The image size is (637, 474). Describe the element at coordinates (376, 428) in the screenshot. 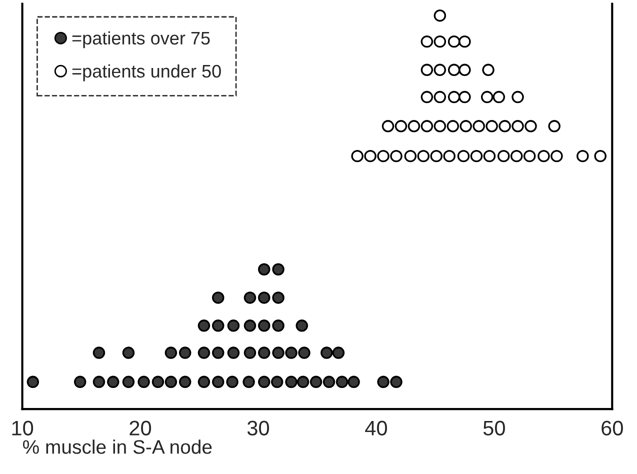

I see `x-tick-label: 40` at that location.